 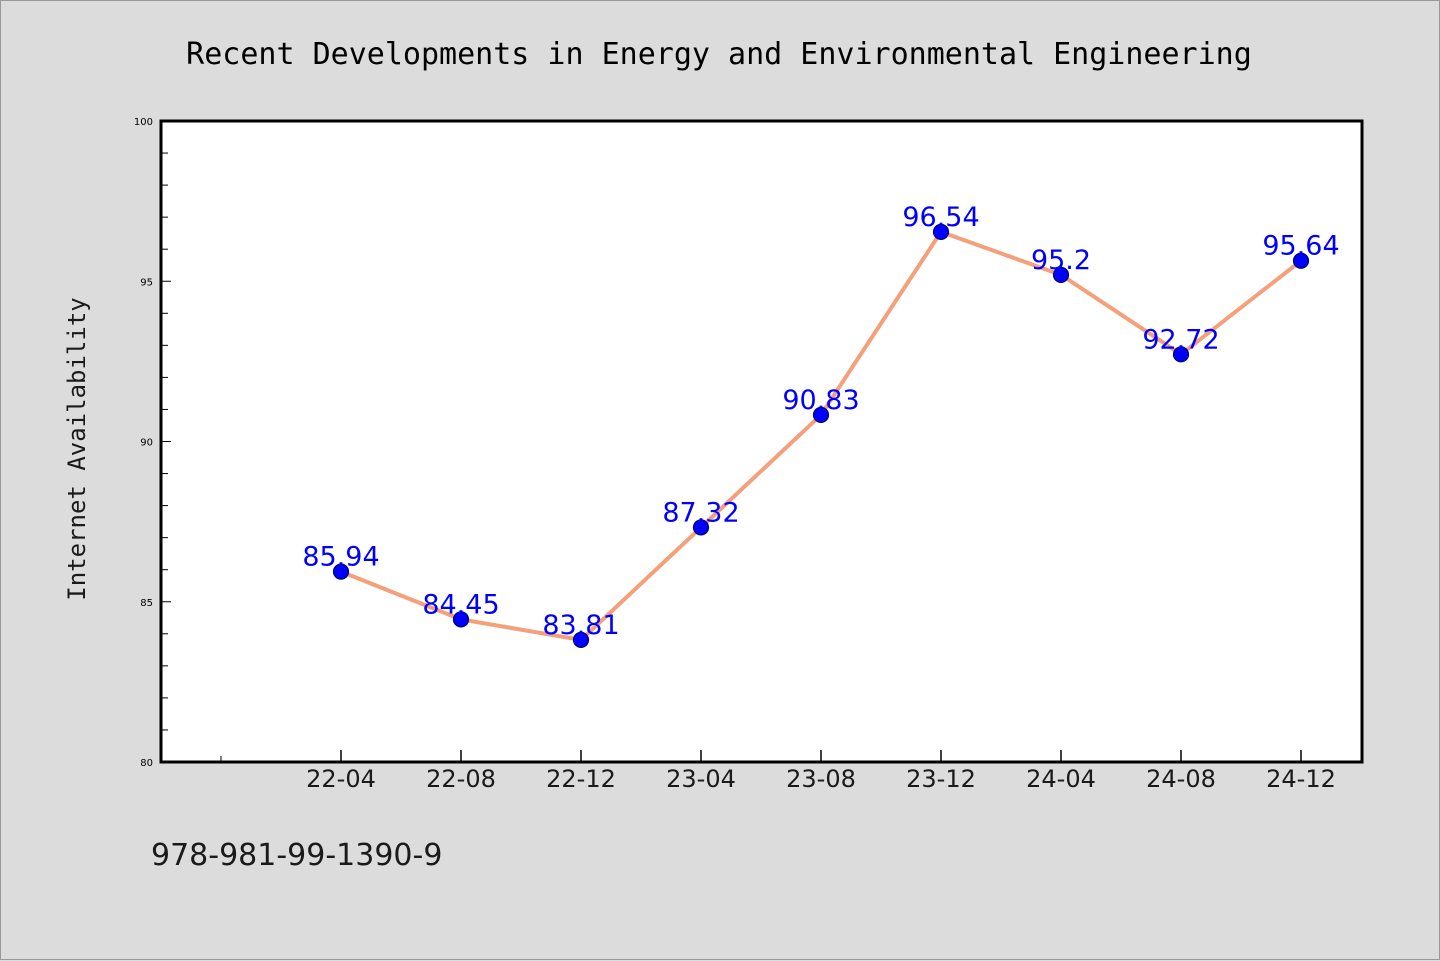 I want to click on data-label: 85.94, so click(x=340, y=557).